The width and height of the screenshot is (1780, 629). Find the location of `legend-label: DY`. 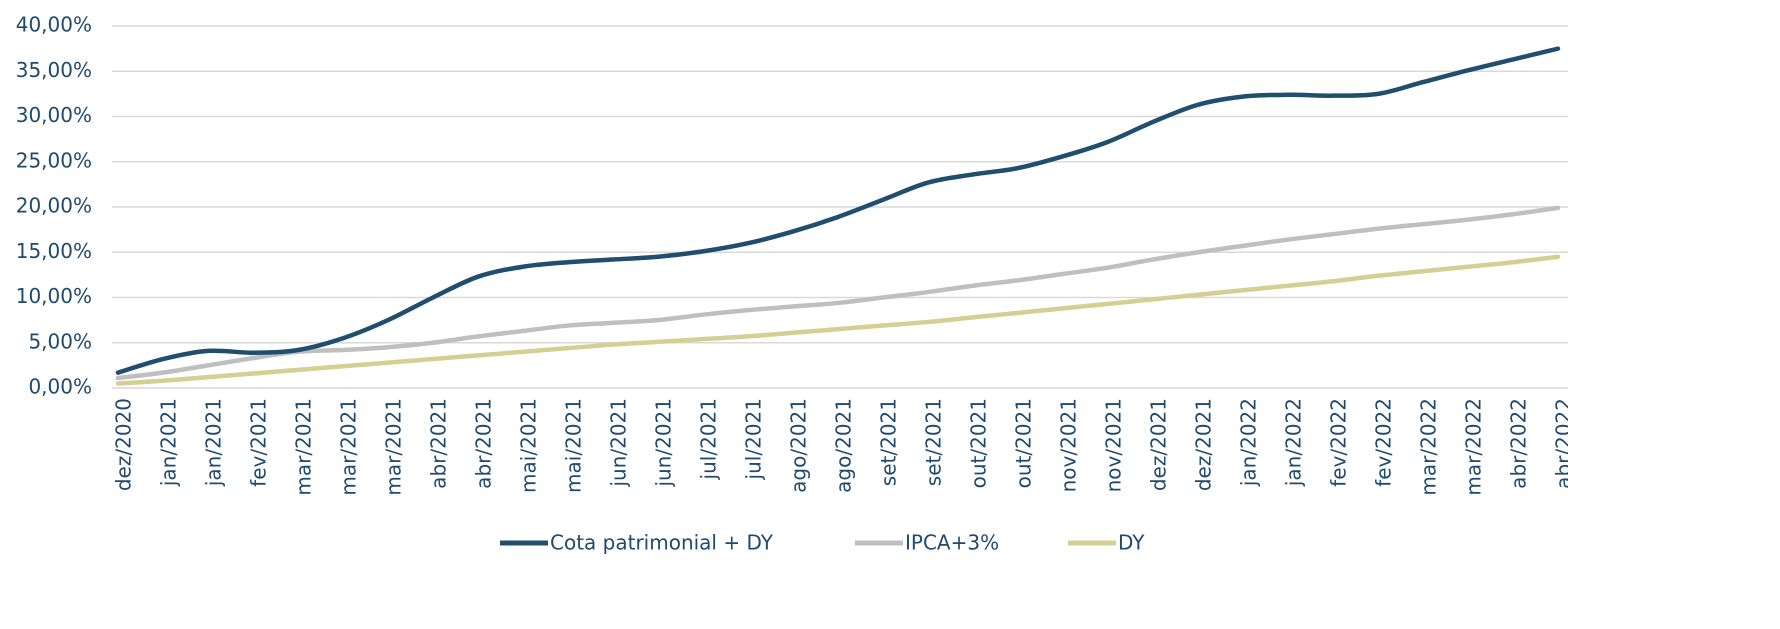

legend-label: DY is located at coordinates (1131, 543).